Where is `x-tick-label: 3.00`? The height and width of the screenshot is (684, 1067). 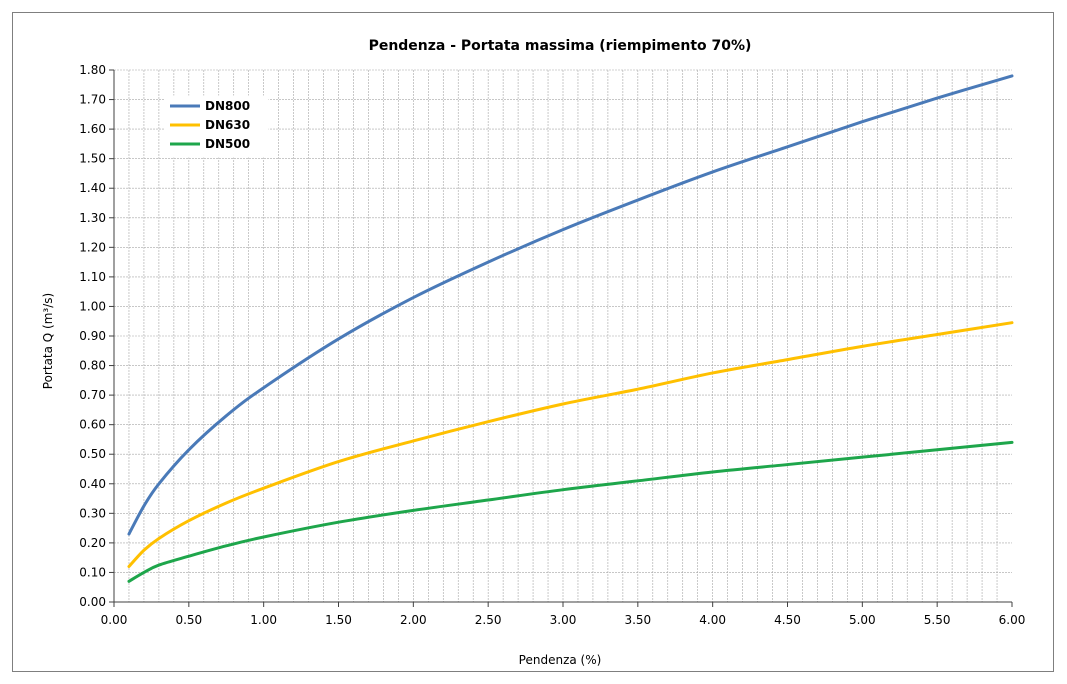 x-tick-label: 3.00 is located at coordinates (563, 620).